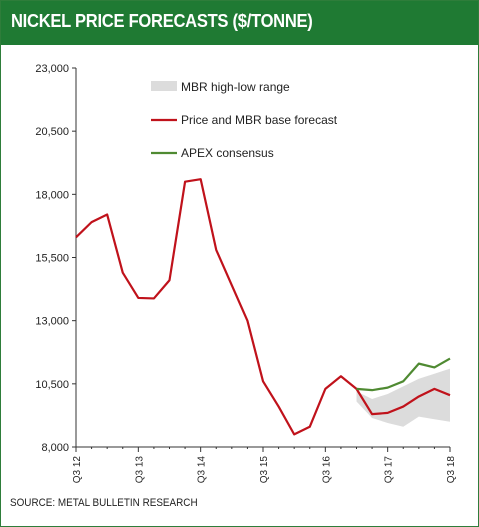  I want to click on legend-label: Price and MBR base forecast, so click(259, 120).